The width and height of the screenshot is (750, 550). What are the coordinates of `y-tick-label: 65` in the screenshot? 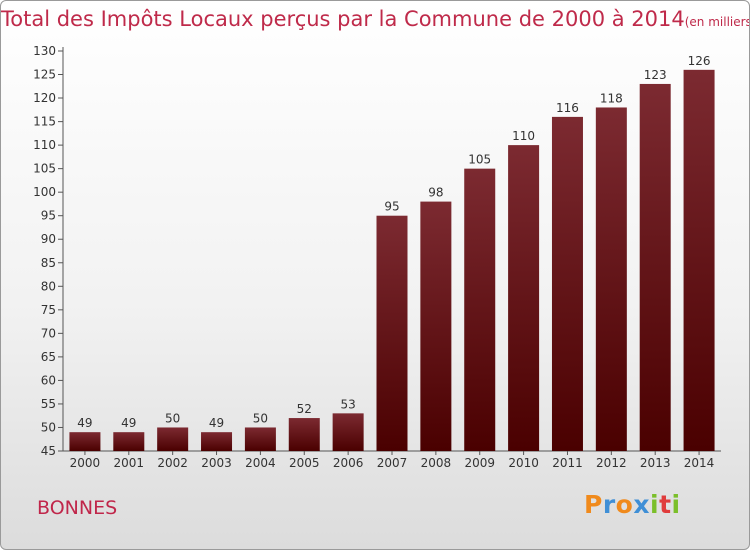 It's located at (48, 357).